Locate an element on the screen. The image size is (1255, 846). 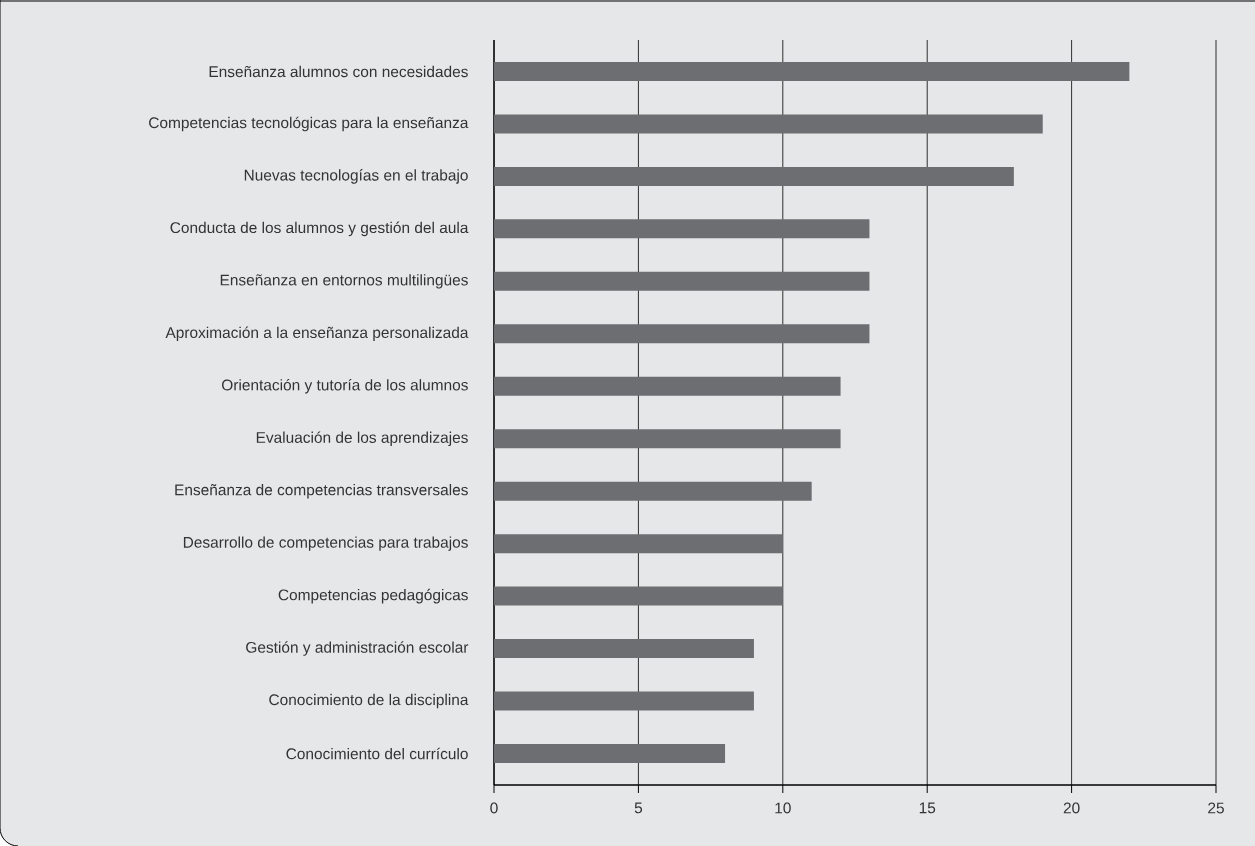
x-tick-label: 25 is located at coordinates (1216, 808).